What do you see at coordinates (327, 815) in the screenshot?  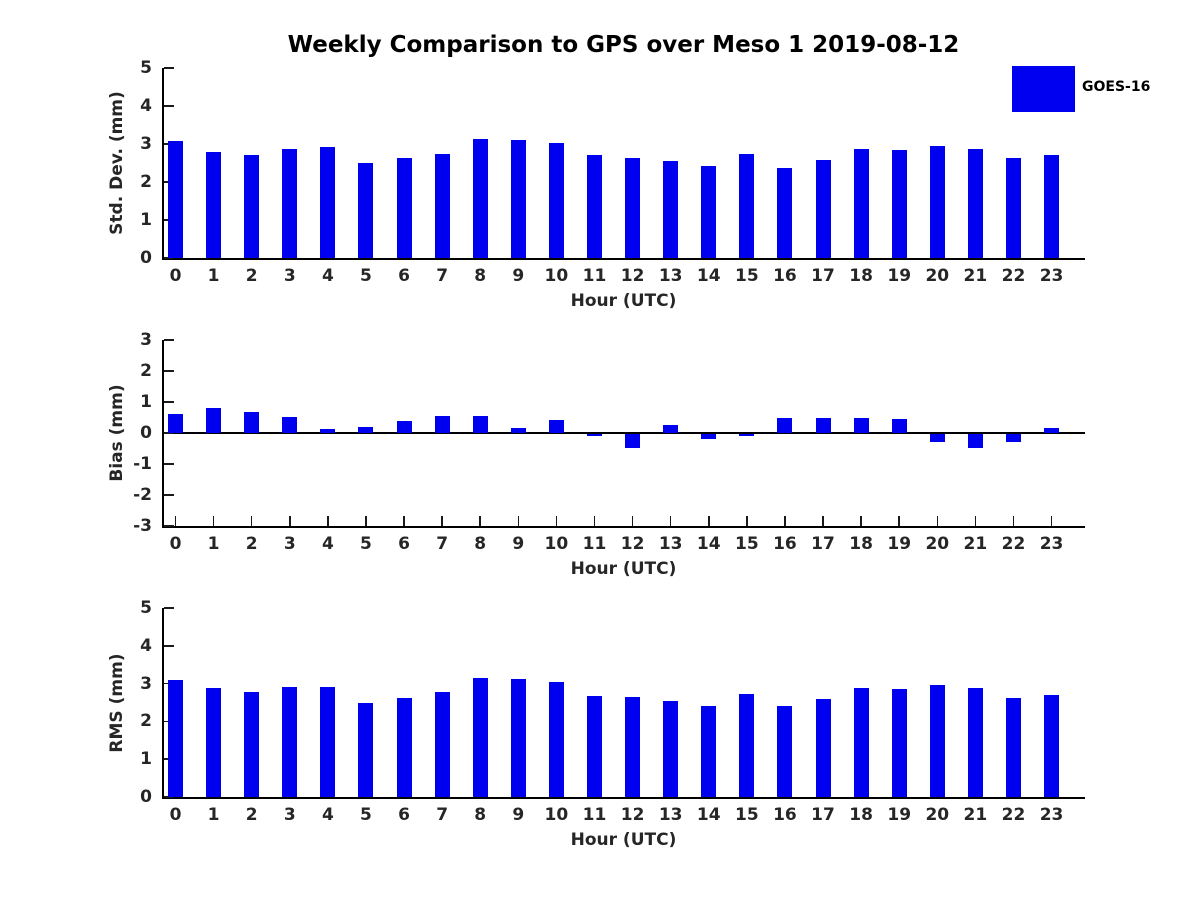 I see `x-tick-label: 4` at bounding box center [327, 815].